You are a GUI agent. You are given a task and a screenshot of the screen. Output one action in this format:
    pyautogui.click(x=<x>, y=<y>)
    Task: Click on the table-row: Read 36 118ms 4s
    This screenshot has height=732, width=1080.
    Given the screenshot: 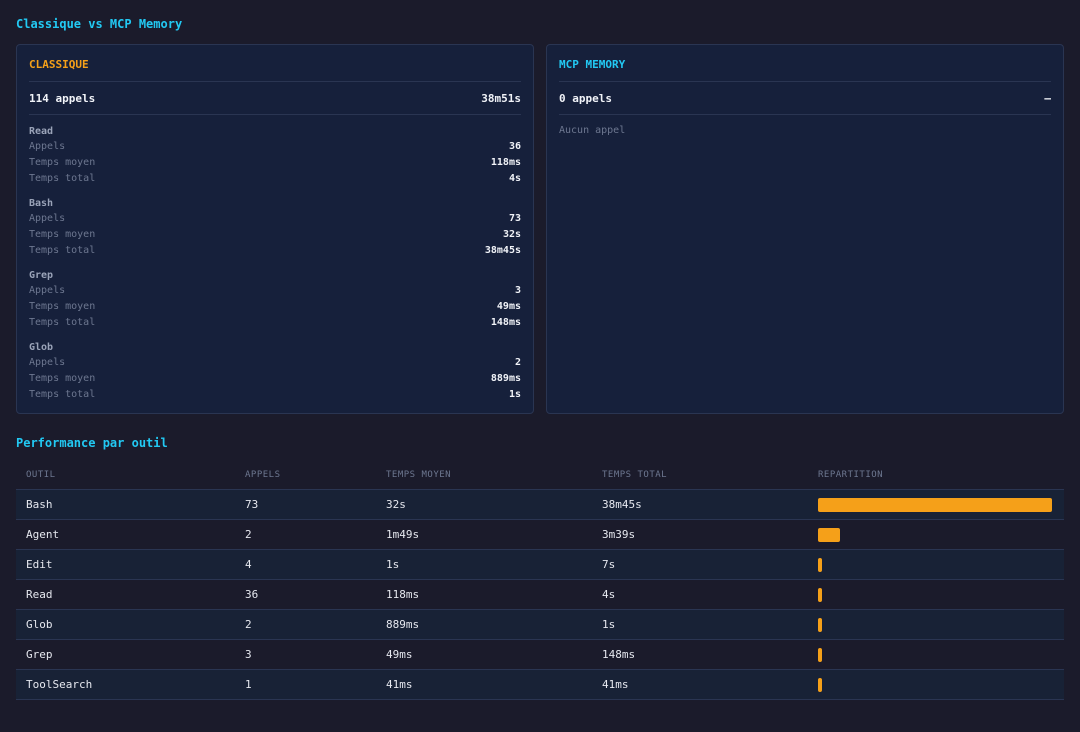 What is the action you would take?
    pyautogui.click(x=540, y=594)
    